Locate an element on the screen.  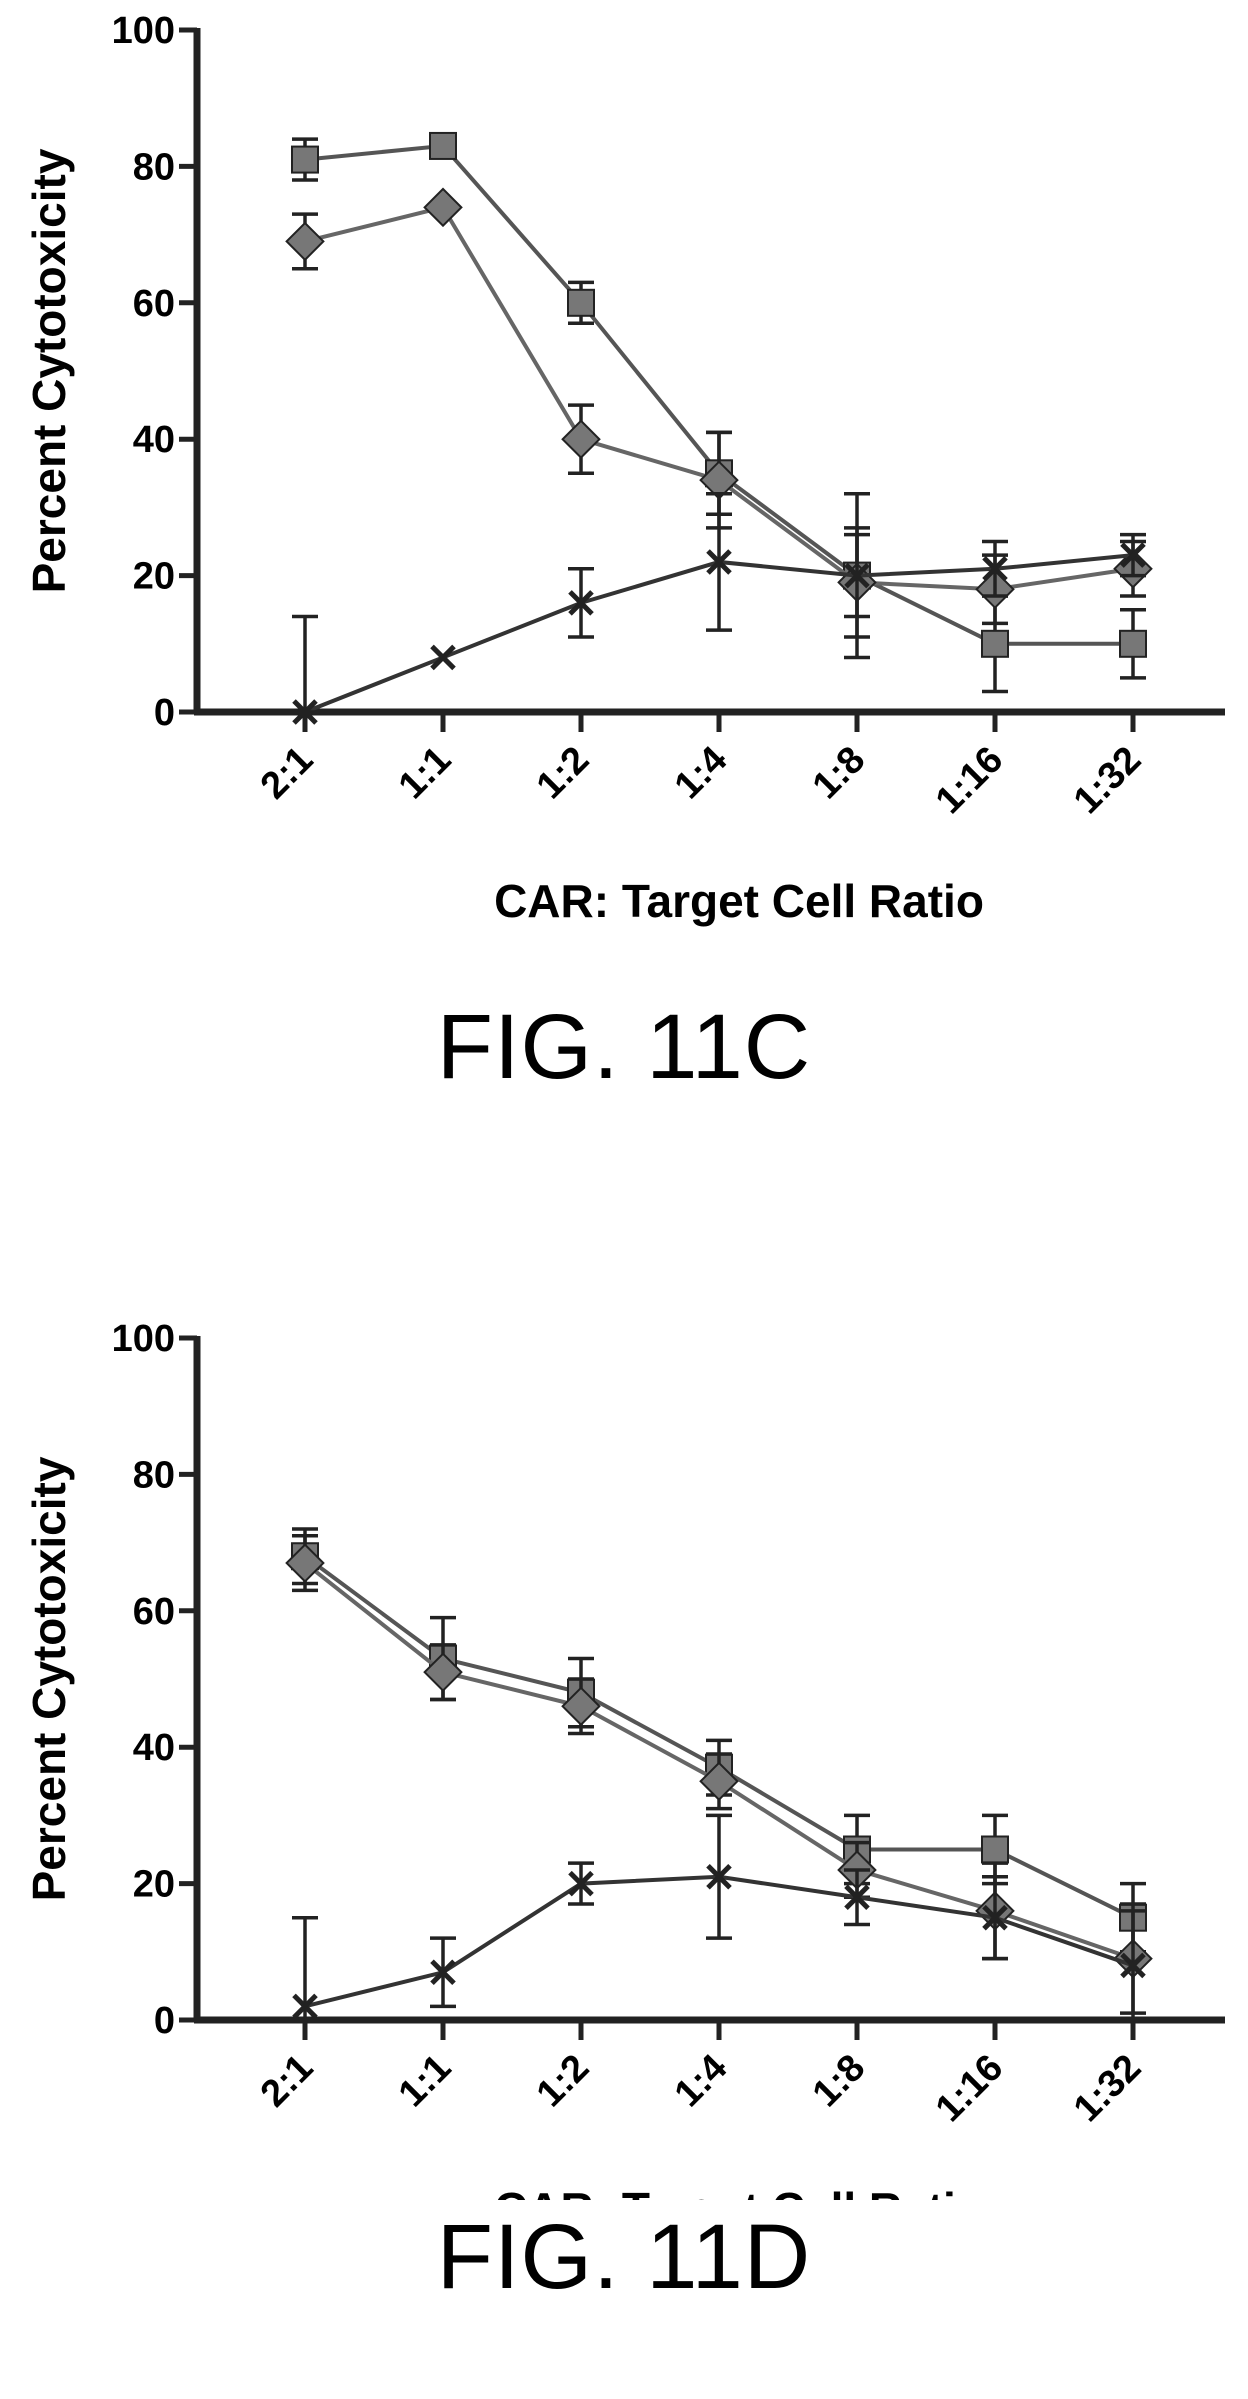
figure-11d-caption: FIG. 11D is located at coordinates (624, 2257).